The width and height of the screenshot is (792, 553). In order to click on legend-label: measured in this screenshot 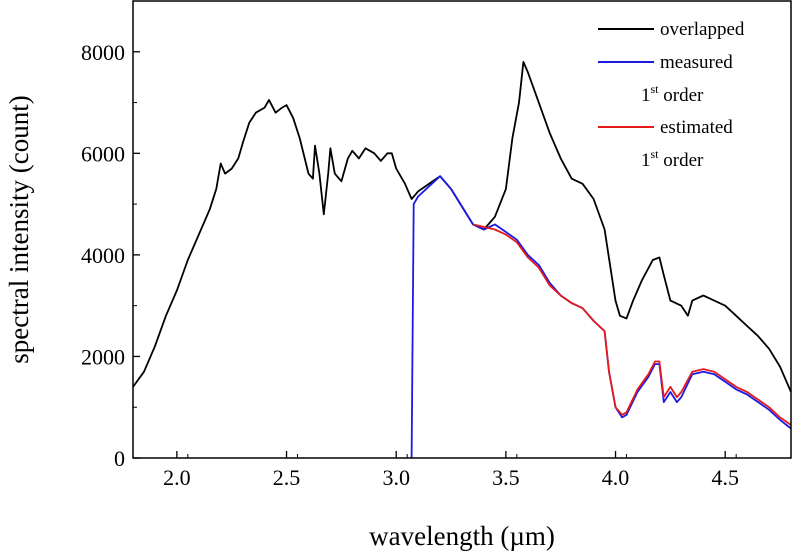, I will do `click(696, 62)`.